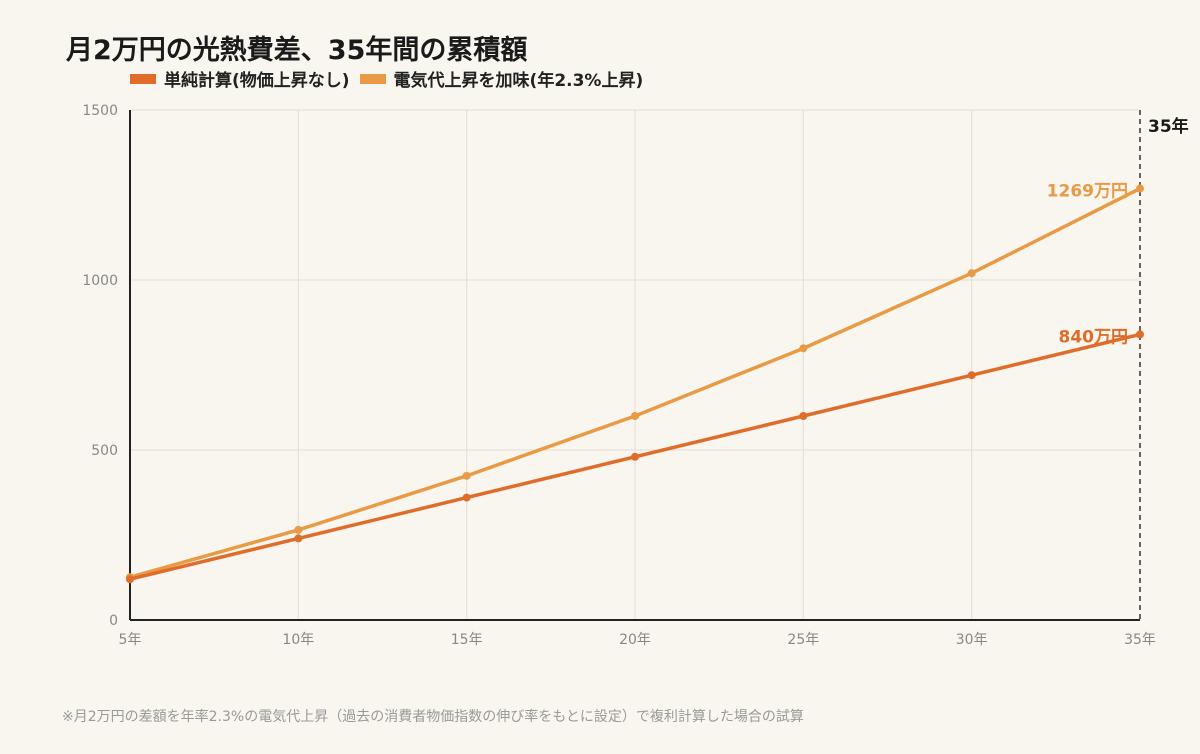  What do you see at coordinates (143, 78) in the screenshot?
I see `legend-swatch-simple` at bounding box center [143, 78].